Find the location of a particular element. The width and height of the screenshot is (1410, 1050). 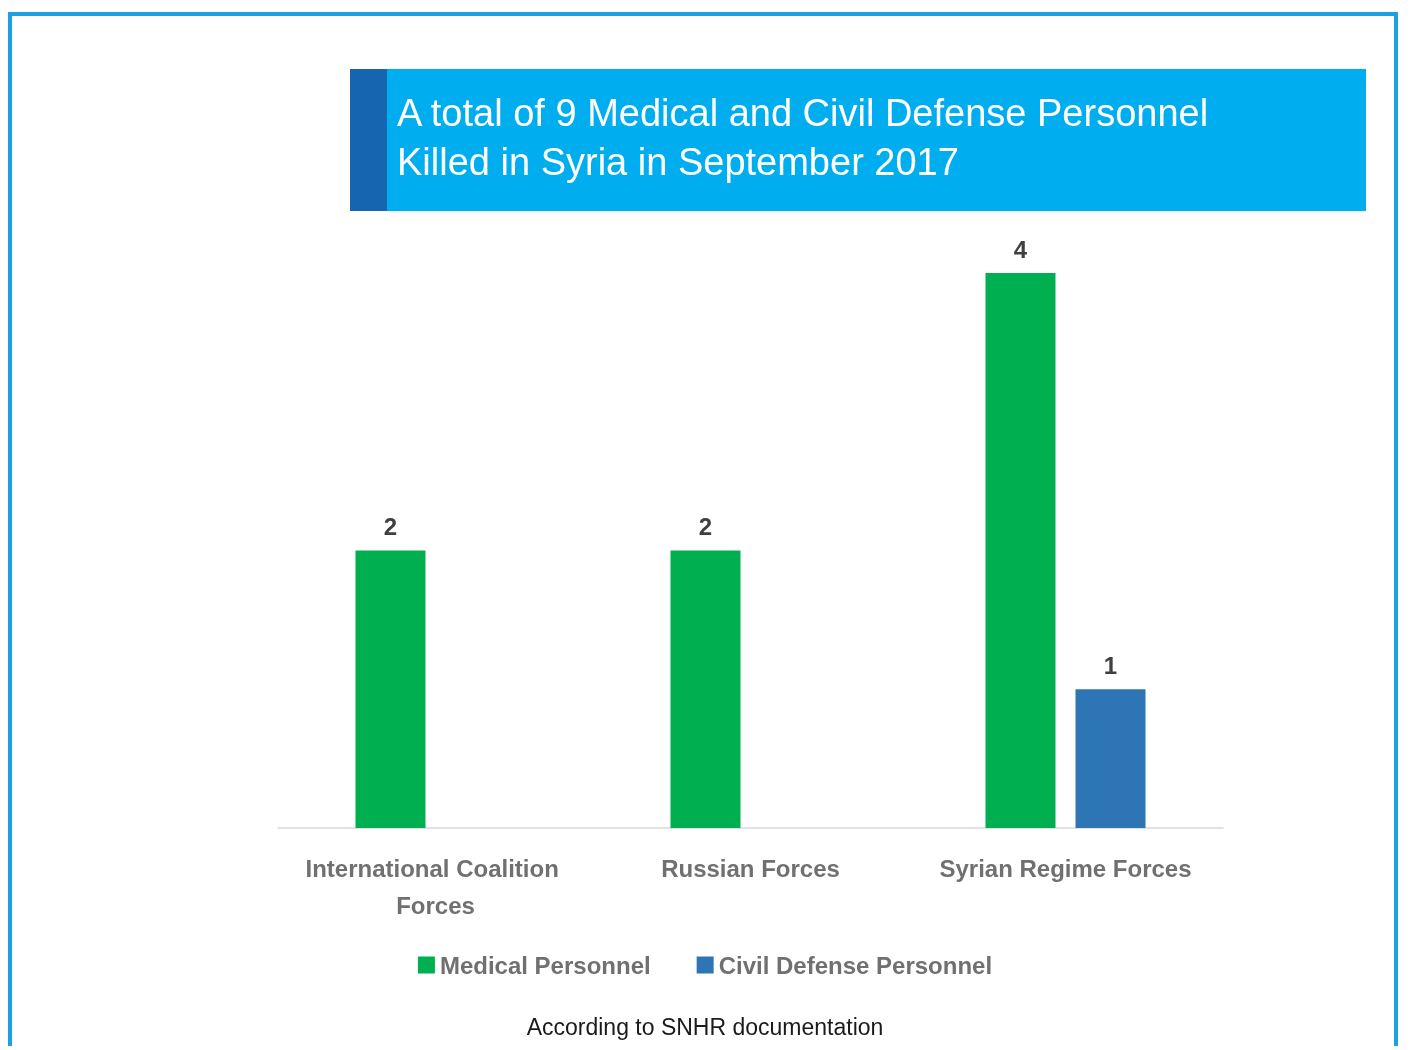

x-tick-label: Russian Forces is located at coordinates (750, 868).